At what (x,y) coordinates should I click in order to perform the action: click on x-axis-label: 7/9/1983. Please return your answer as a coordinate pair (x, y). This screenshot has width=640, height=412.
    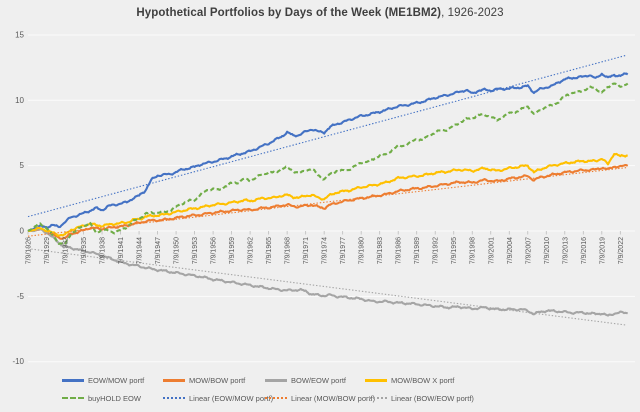
    Looking at the image, I should click on (380, 250).